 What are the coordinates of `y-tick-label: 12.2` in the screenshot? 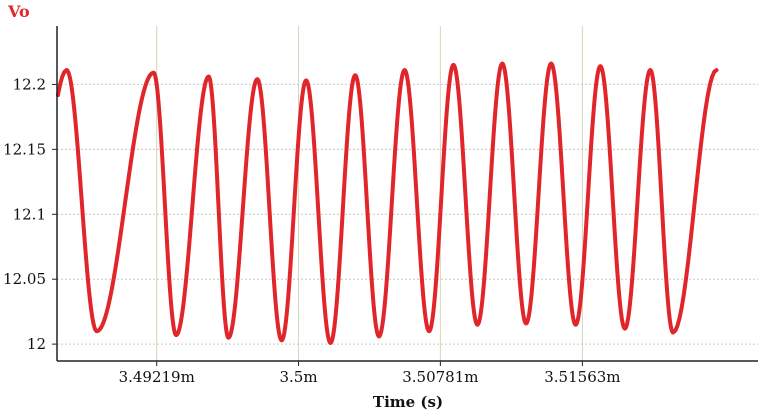 It's located at (29, 84).